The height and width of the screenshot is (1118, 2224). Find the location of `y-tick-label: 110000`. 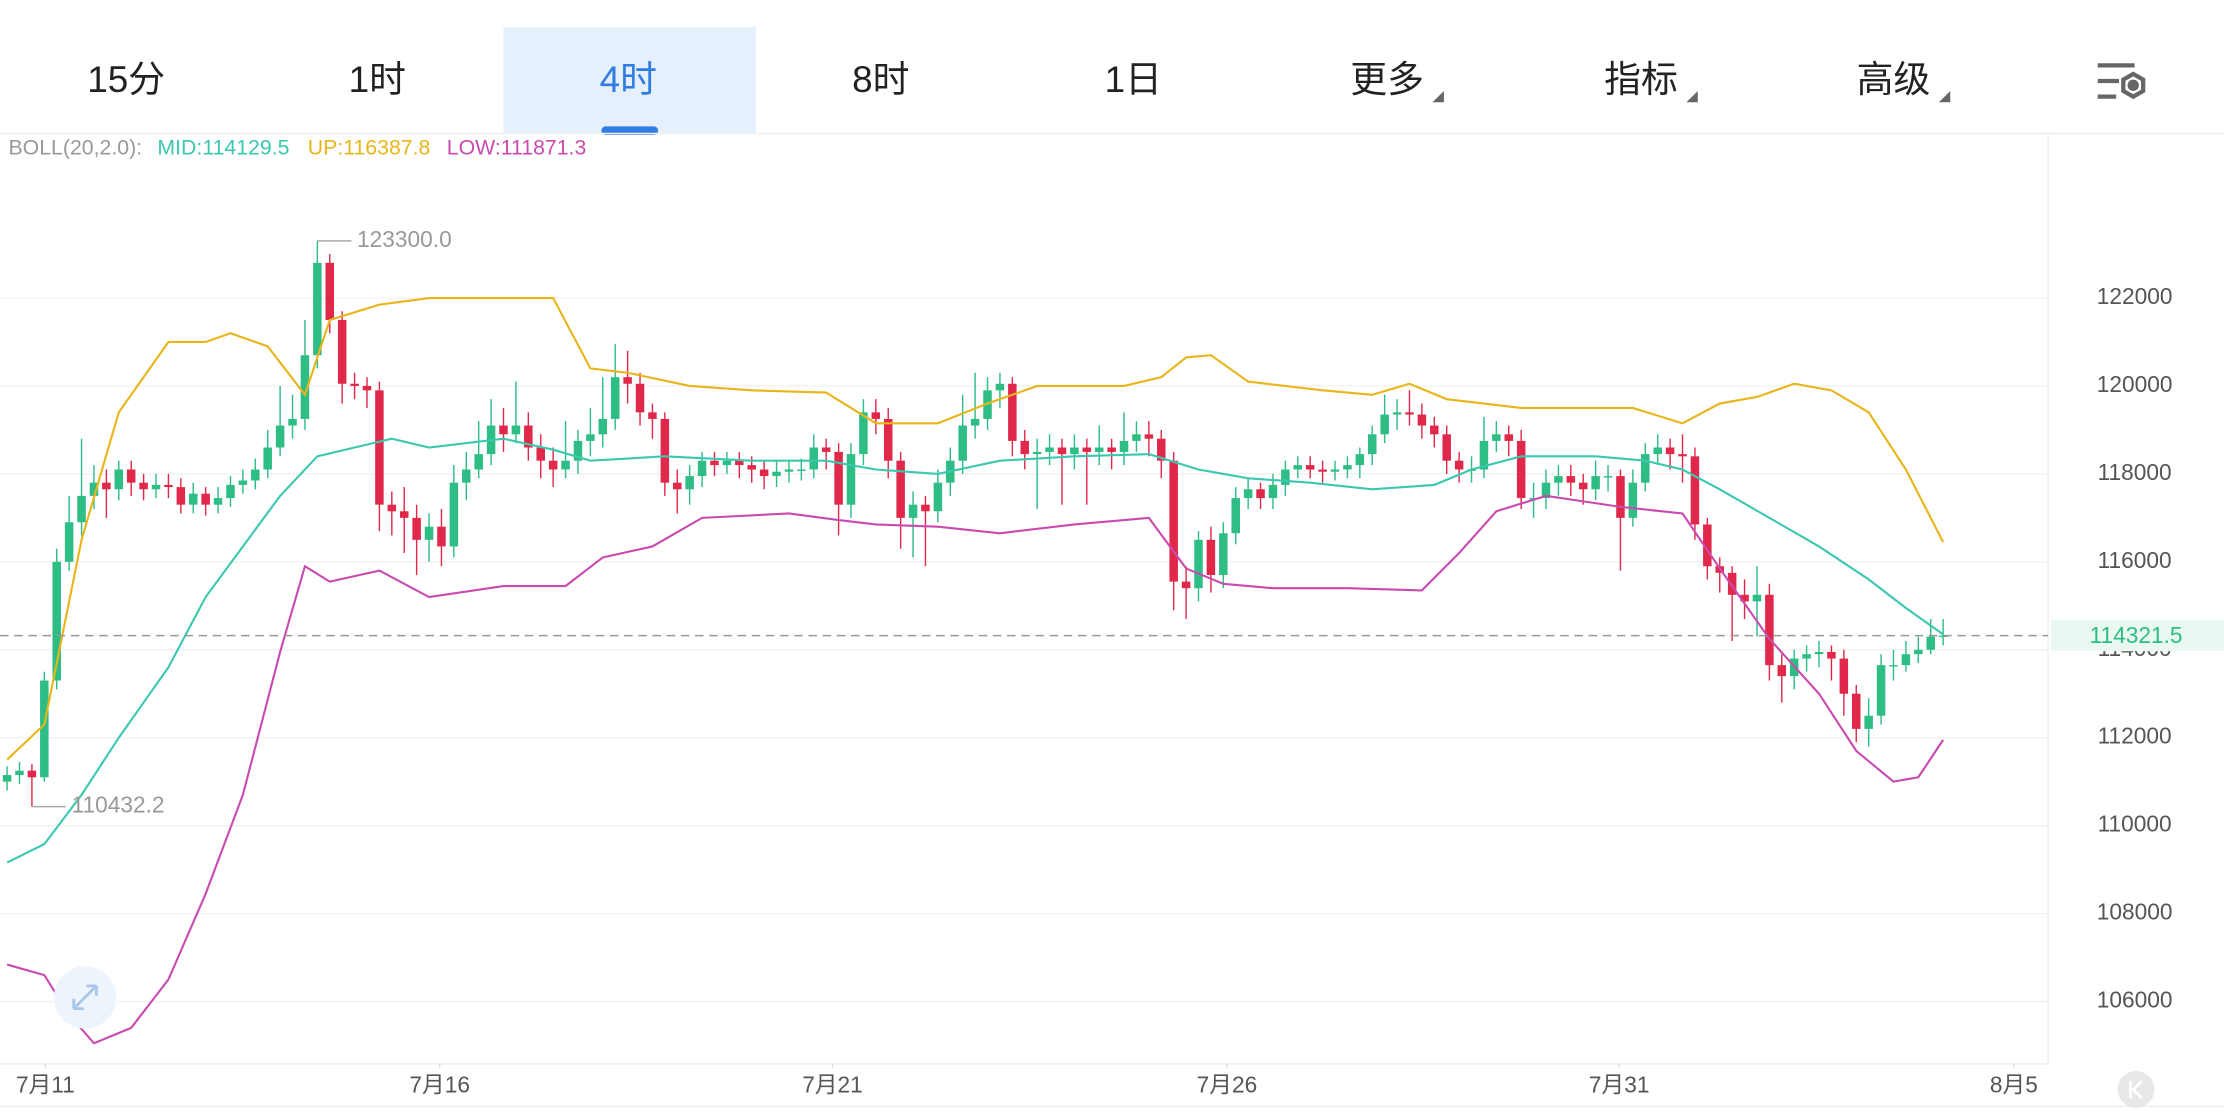

y-tick-label: 110000 is located at coordinates (2135, 824).